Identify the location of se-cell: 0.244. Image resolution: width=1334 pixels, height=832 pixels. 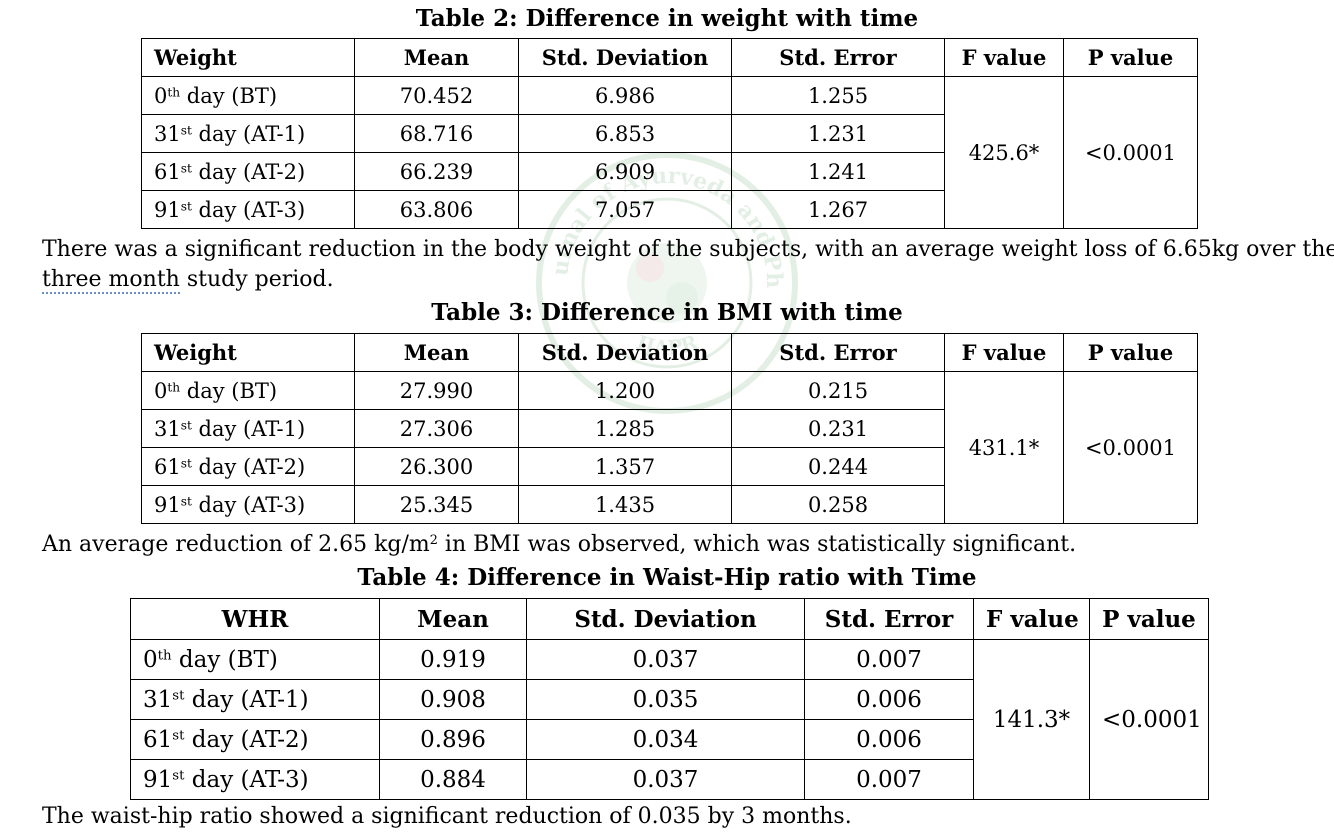
(838, 466).